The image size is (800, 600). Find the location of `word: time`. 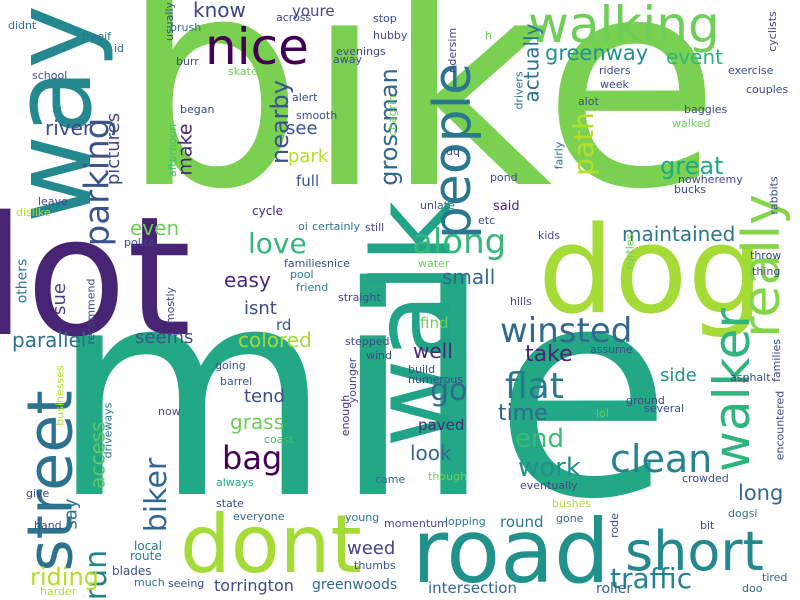

word: time is located at coordinates (523, 413).